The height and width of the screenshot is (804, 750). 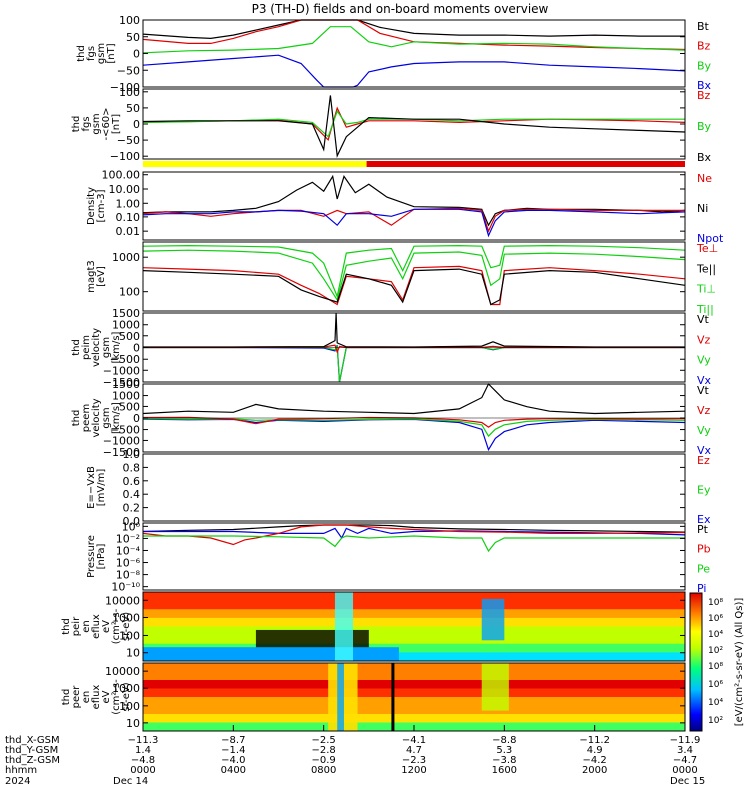 I want to click on x-axis-value: 4.7, so click(x=414, y=750).